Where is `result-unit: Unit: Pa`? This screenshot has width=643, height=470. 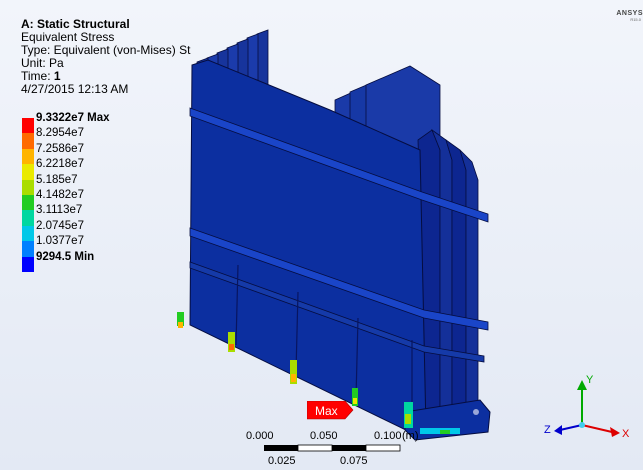 result-unit: Unit: Pa is located at coordinates (42, 63).